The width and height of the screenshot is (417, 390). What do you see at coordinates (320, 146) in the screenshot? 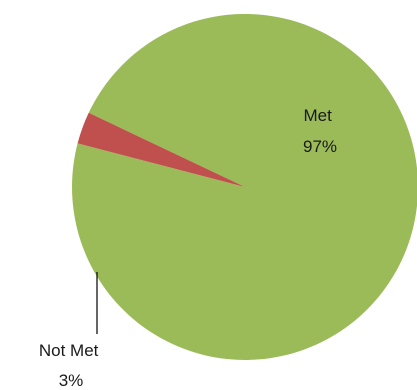
I see `met-slice-value: 97%` at bounding box center [320, 146].